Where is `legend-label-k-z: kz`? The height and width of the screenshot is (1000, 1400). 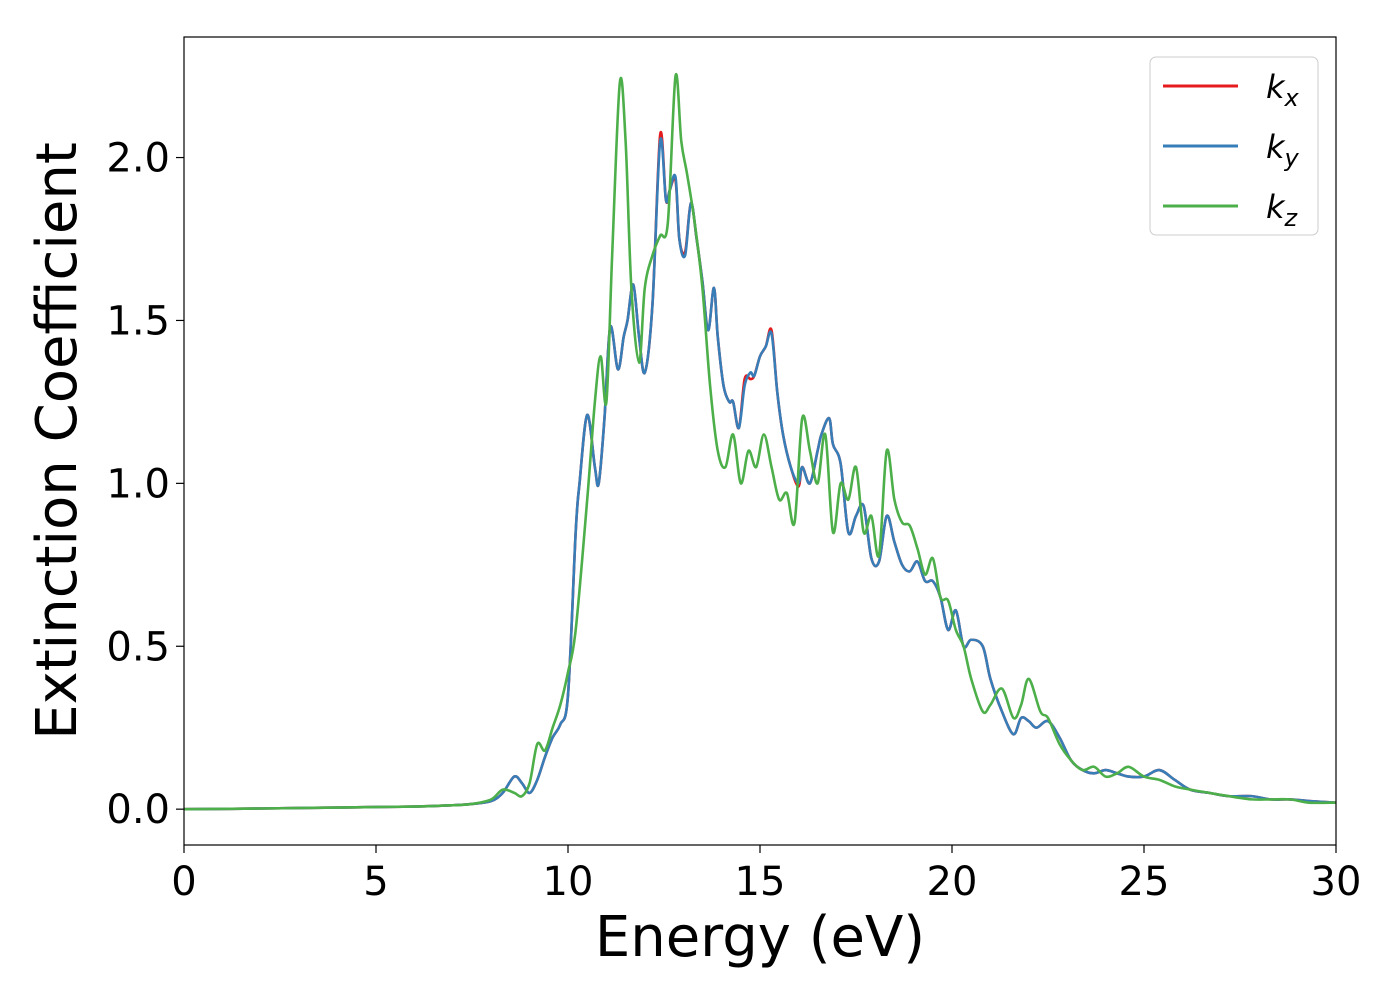 legend-label-k-z: kz is located at coordinates (1282, 210).